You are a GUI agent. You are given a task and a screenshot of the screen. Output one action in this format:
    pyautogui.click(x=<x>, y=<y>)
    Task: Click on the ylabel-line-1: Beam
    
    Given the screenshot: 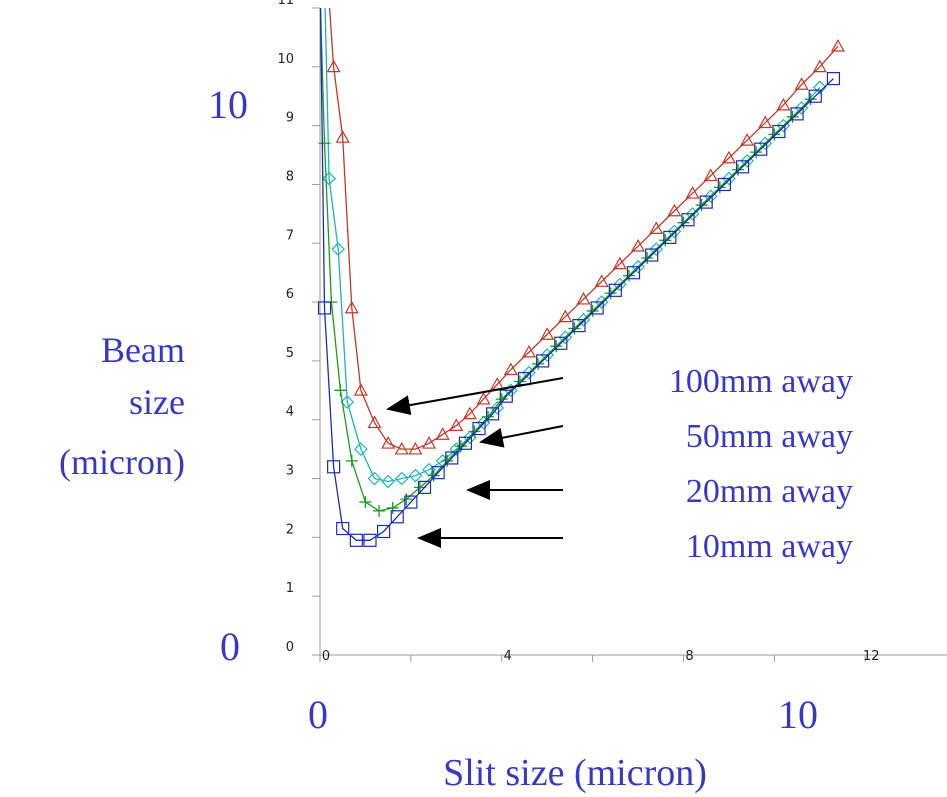 What is the action you would take?
    pyautogui.click(x=143, y=350)
    